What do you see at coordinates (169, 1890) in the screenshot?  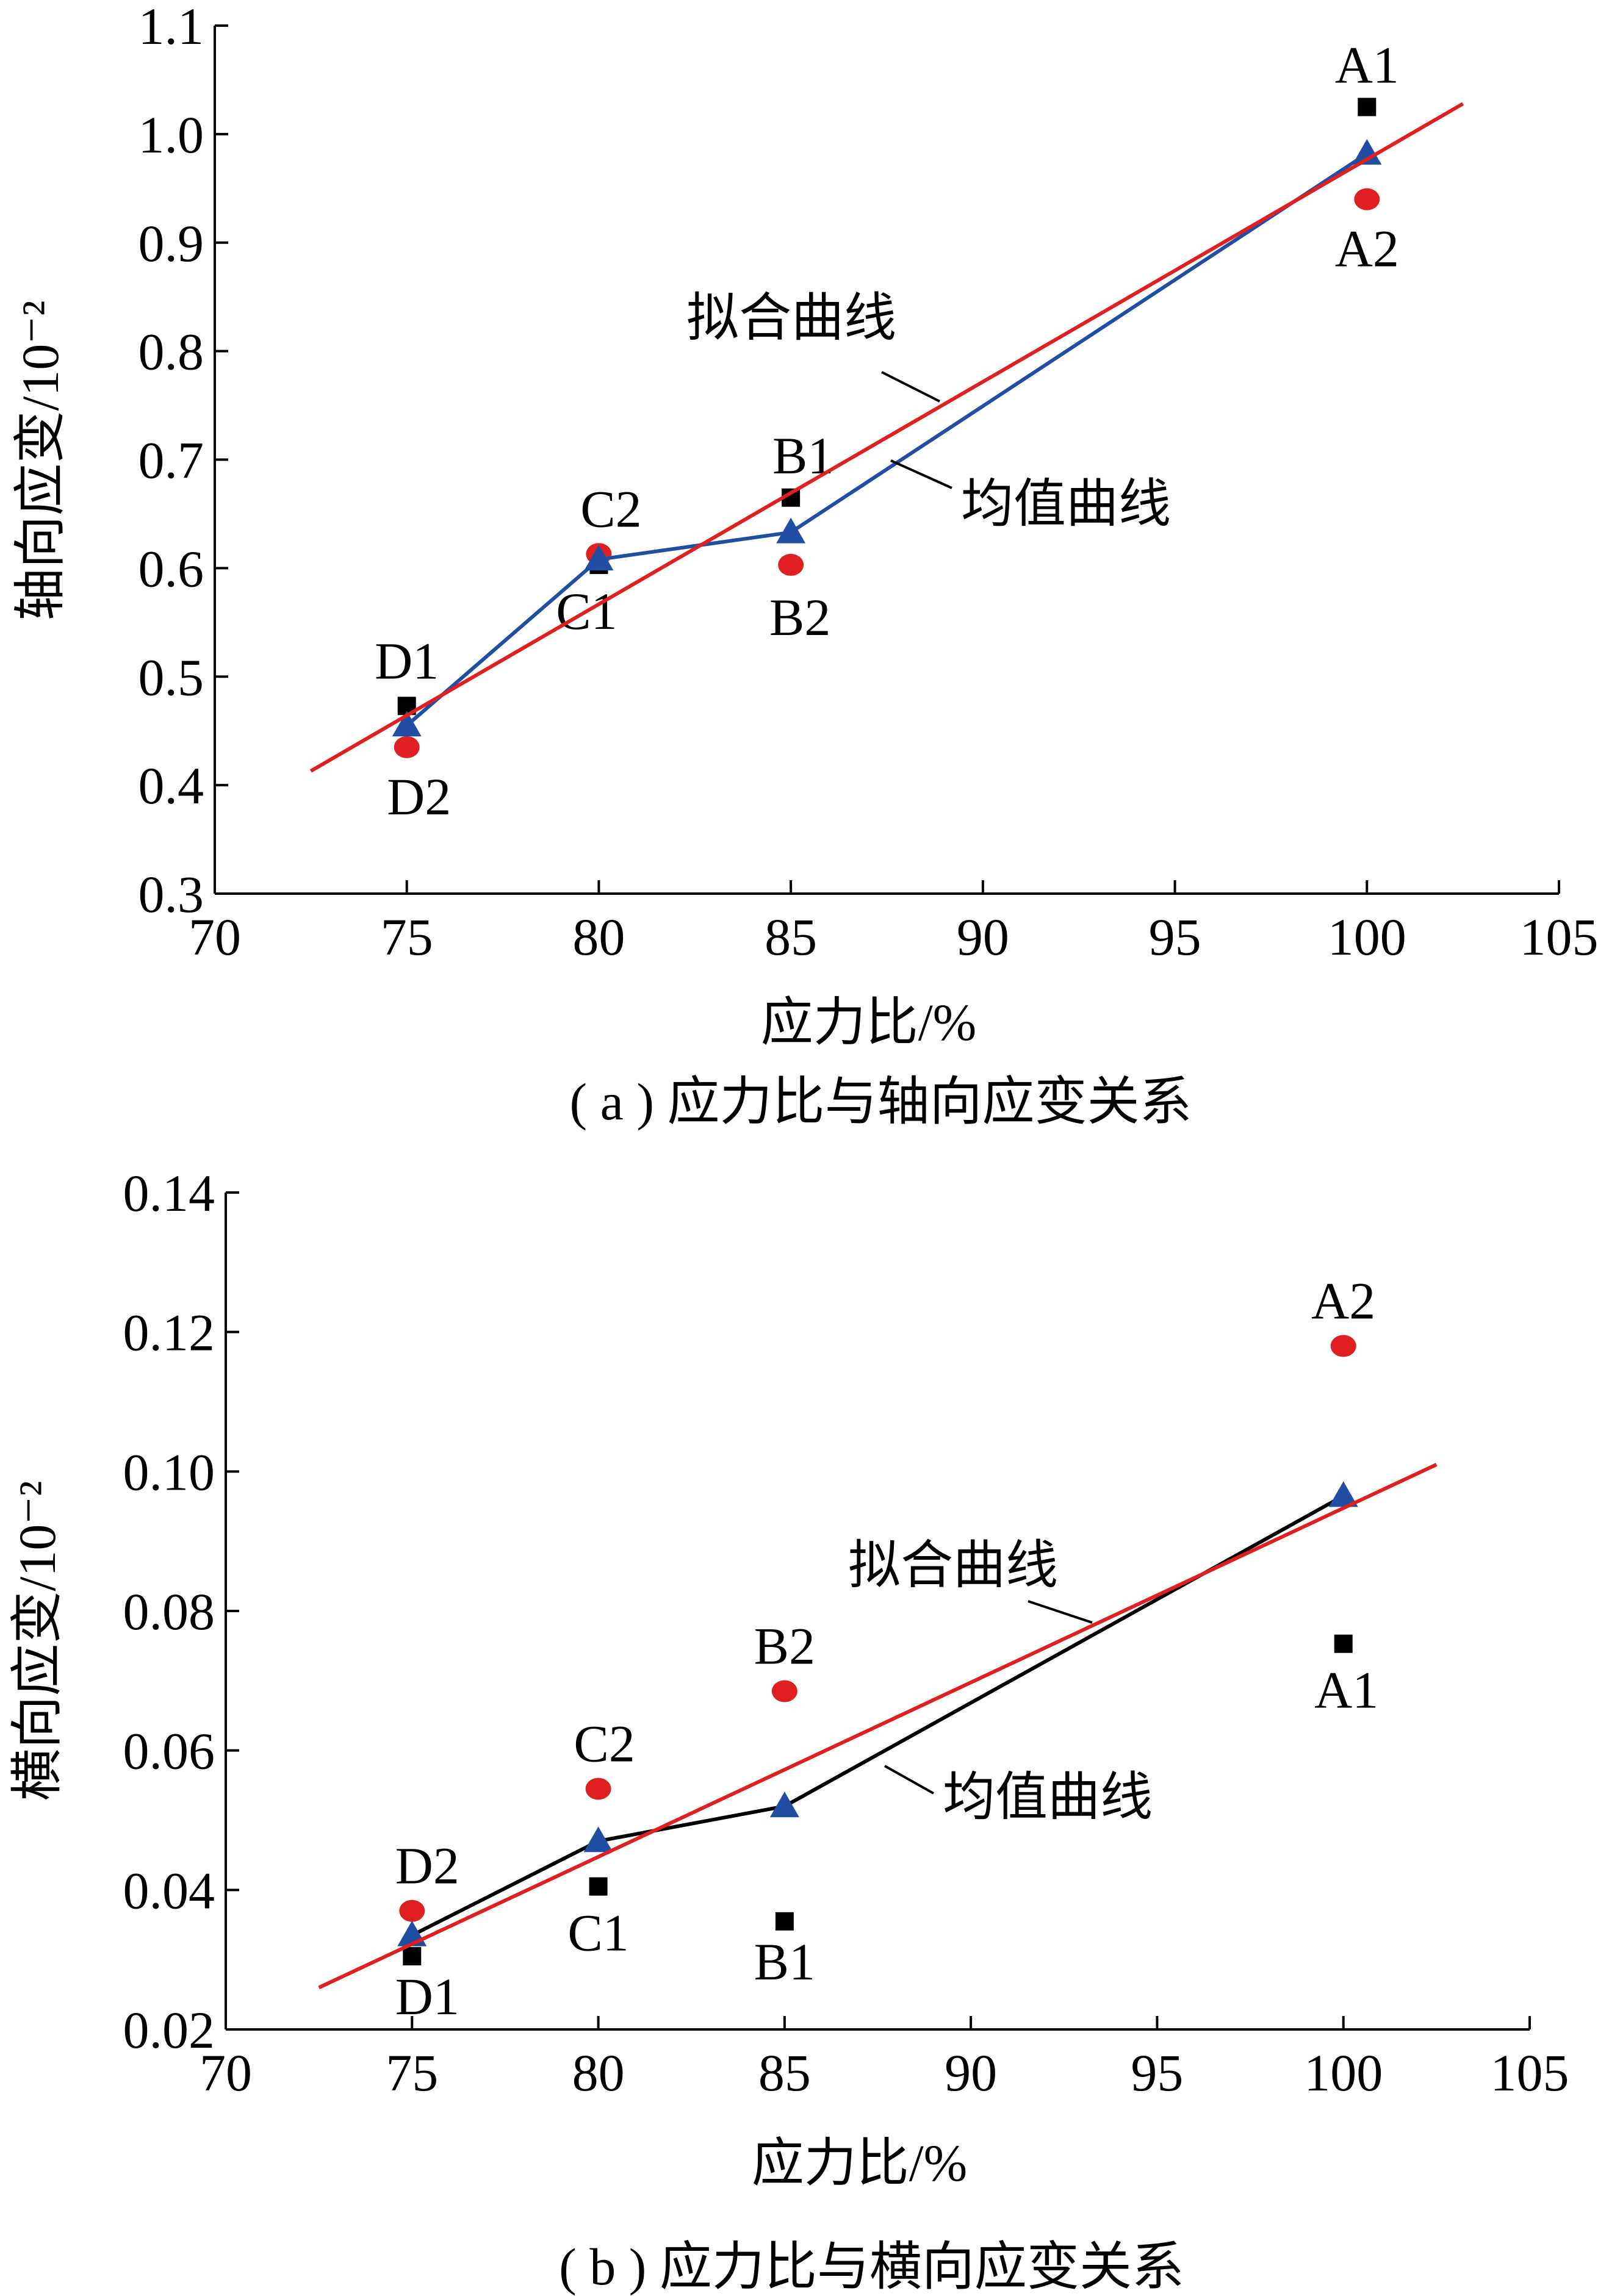 I see `y-tick-label: 0.04` at bounding box center [169, 1890].